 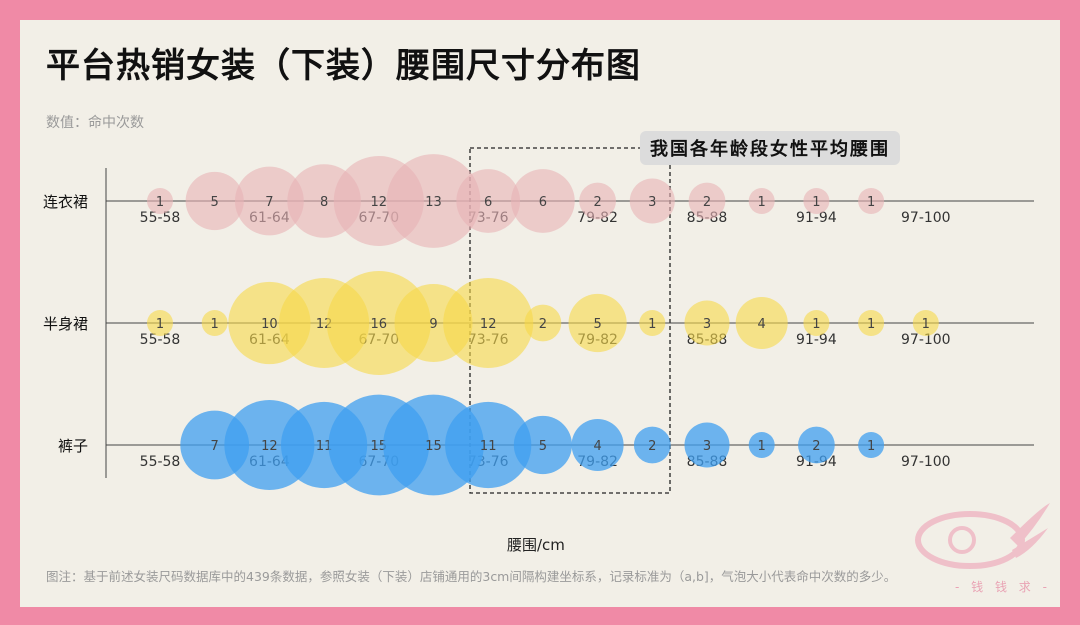 I want to click on bubble-value-label: 16, so click(x=379, y=324).